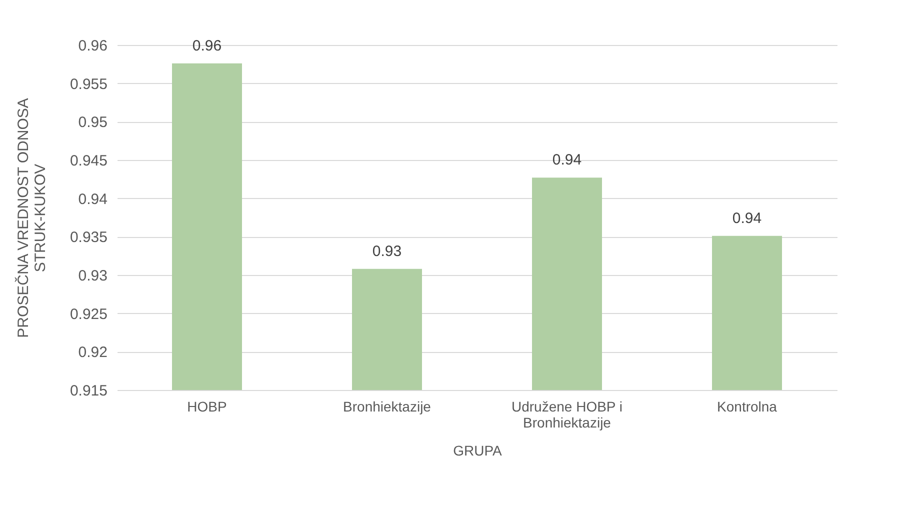 This screenshot has height=506, width=899. I want to click on y-tick-label: 0.95, so click(93, 123).